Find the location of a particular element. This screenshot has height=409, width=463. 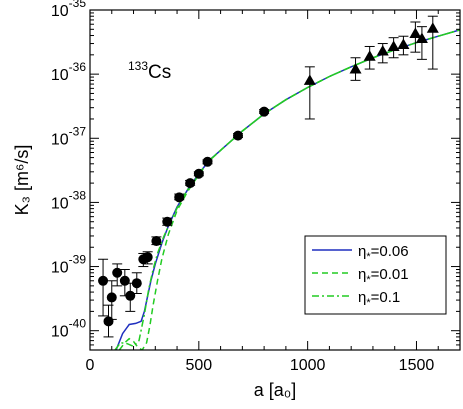

x-axis-title: a [a₀] is located at coordinates (275, 390).